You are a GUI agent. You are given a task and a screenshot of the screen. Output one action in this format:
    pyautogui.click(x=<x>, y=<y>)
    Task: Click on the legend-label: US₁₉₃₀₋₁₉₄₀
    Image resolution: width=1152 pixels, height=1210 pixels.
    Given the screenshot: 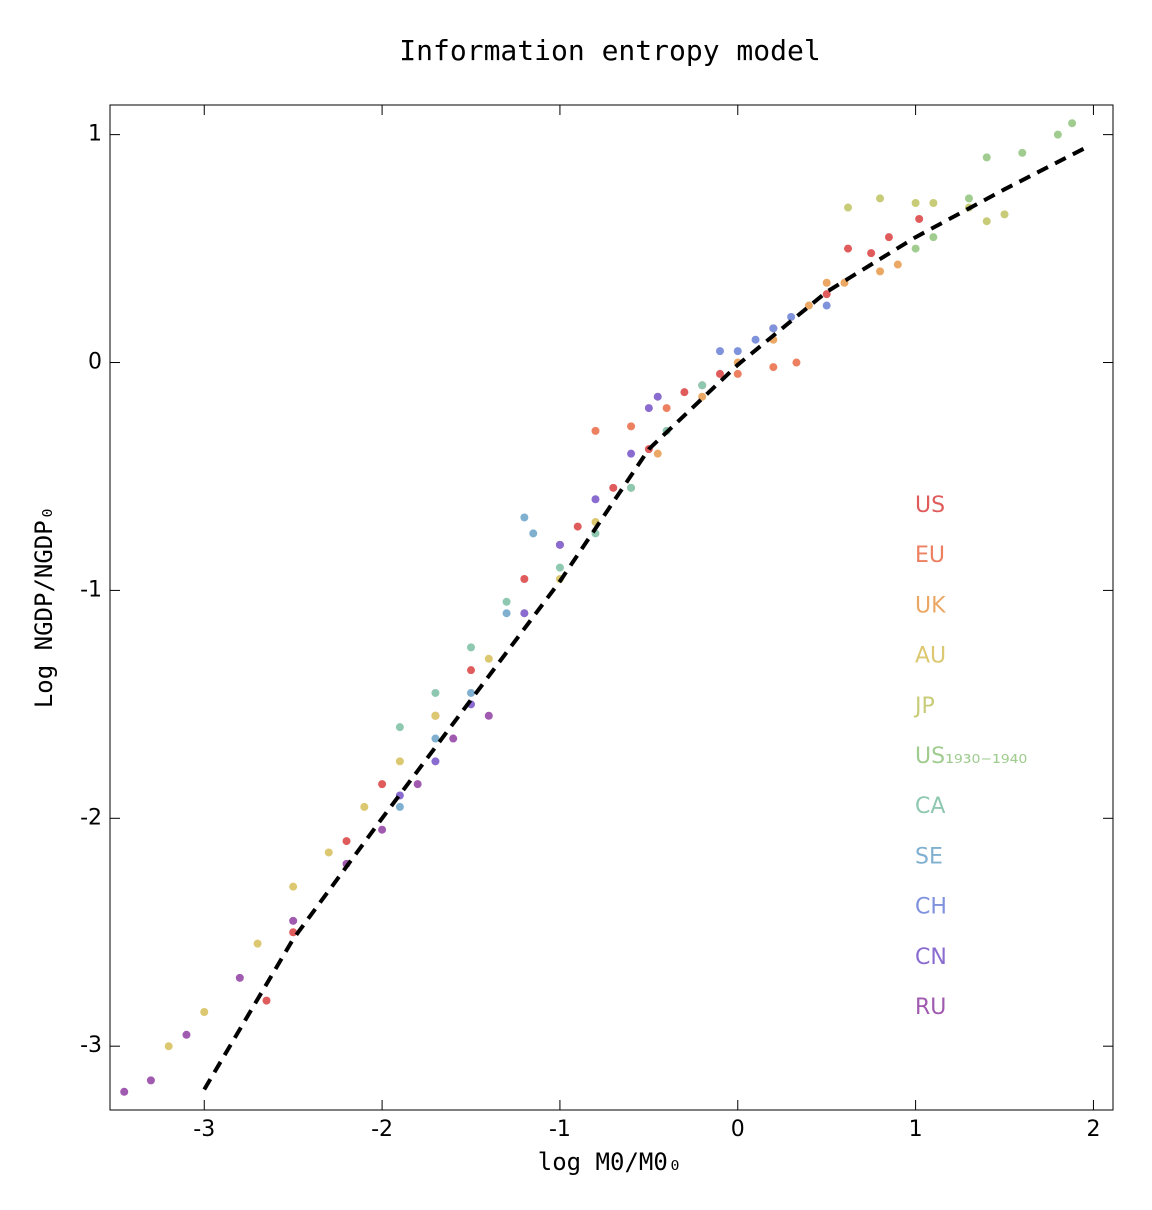 What is the action you would take?
    pyautogui.click(x=971, y=756)
    